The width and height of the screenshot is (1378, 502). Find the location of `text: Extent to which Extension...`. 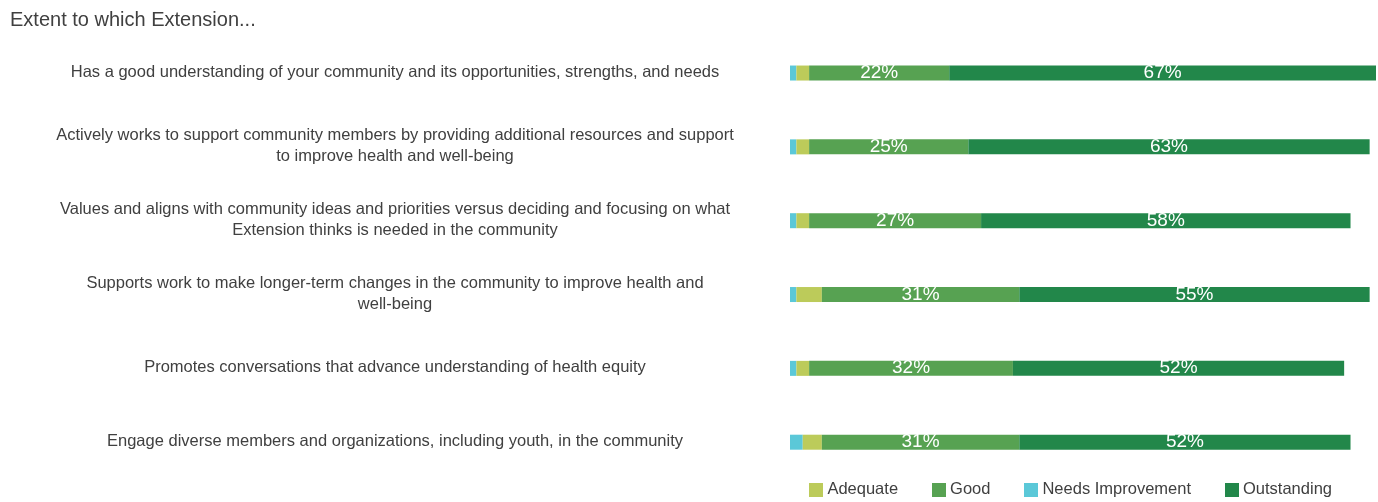

text: Extent to which Extension... is located at coordinates (133, 19).